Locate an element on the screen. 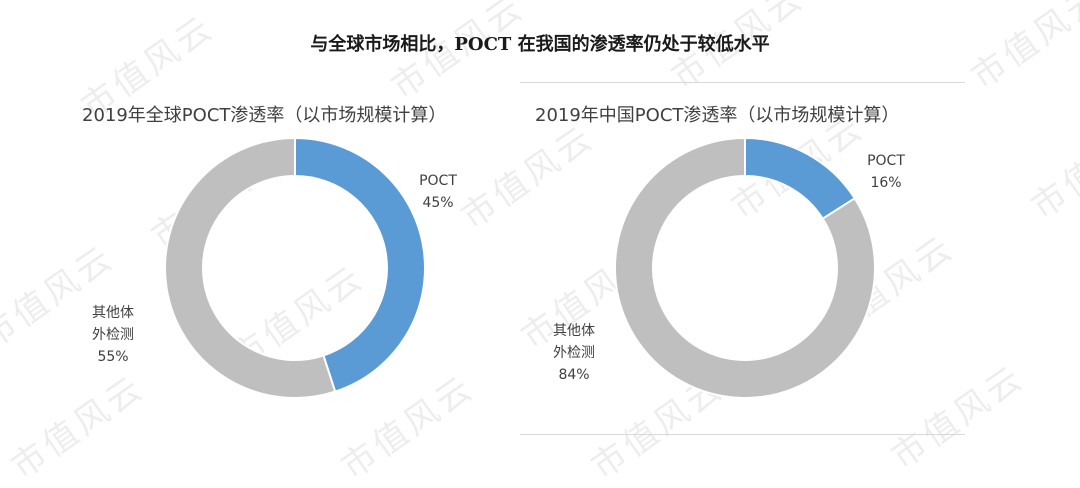 Image resolution: width=1080 pixels, height=488 pixels. chart-title-china: 2019年中国POCT渗透率（以市场规模计算） is located at coordinates (717, 115).